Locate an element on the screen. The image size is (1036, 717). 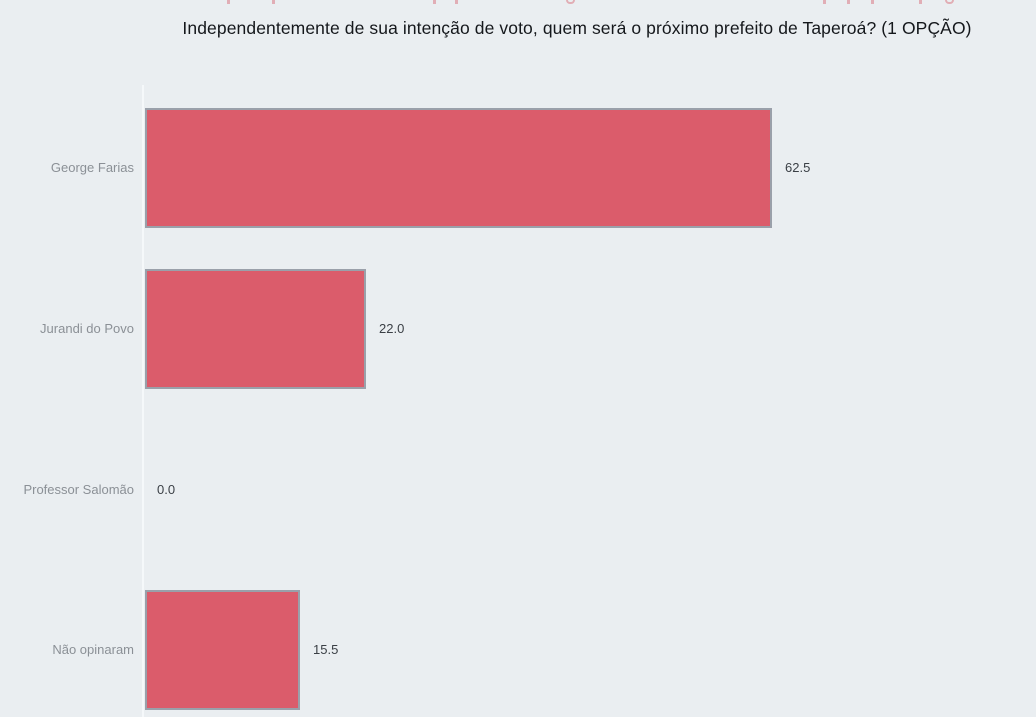
value-label: 0.0 is located at coordinates (166, 489).